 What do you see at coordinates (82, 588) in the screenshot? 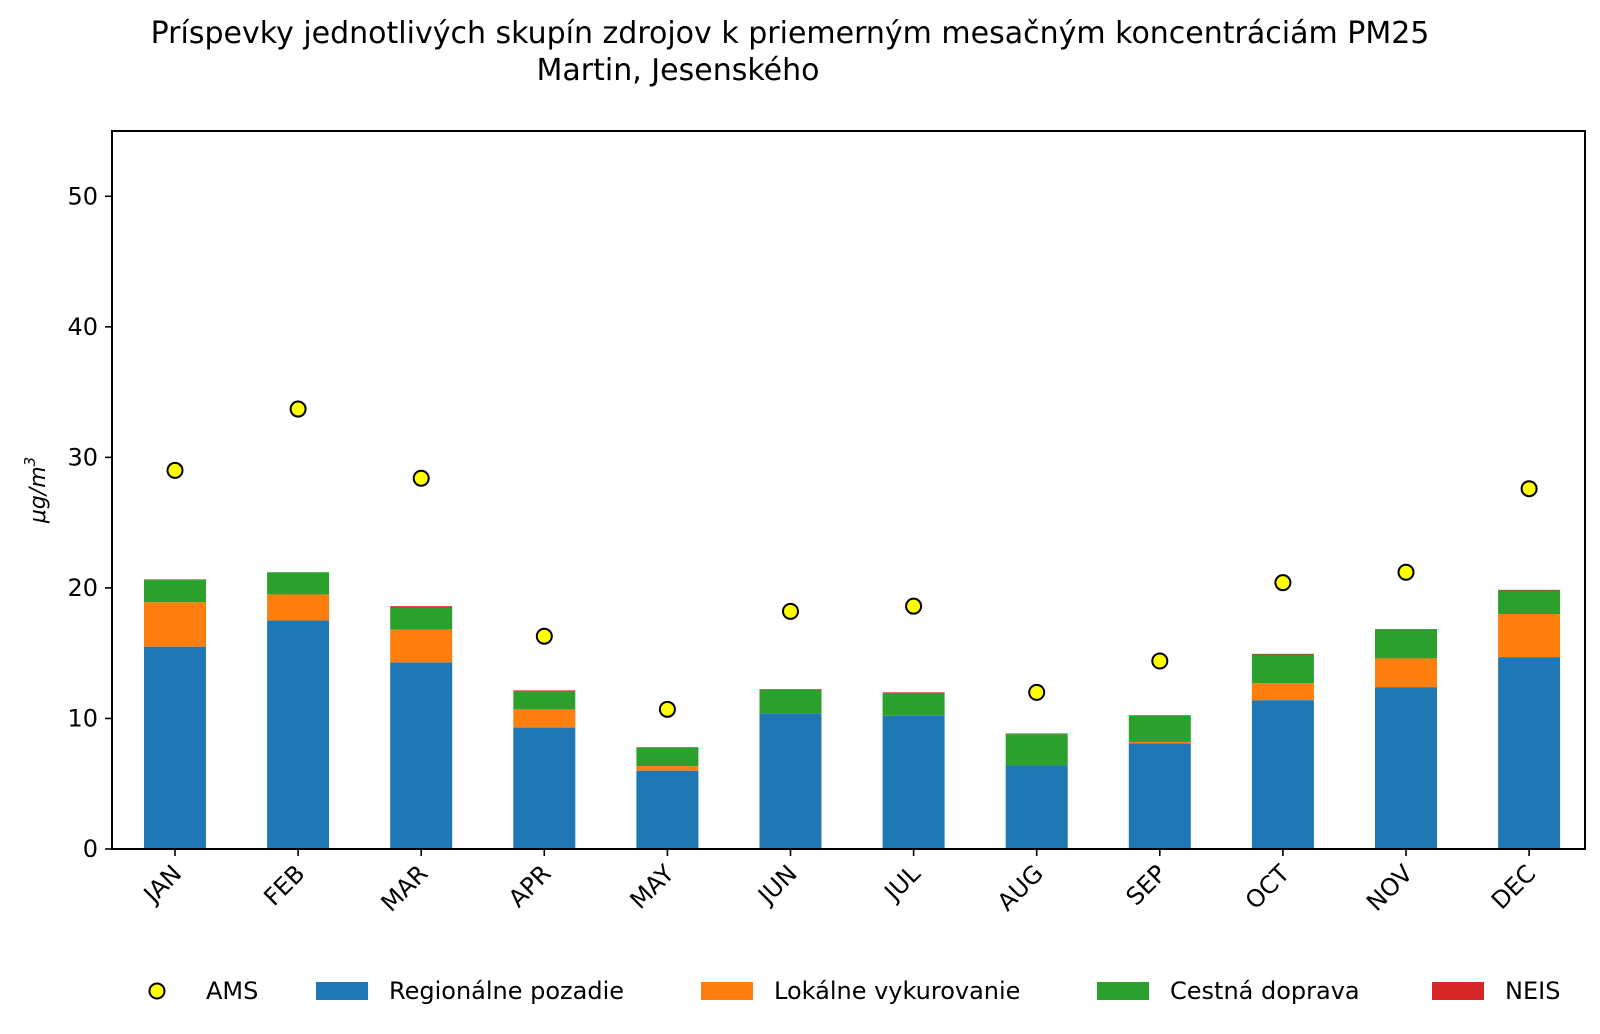
I see `y-tick-label: 20` at bounding box center [82, 588].